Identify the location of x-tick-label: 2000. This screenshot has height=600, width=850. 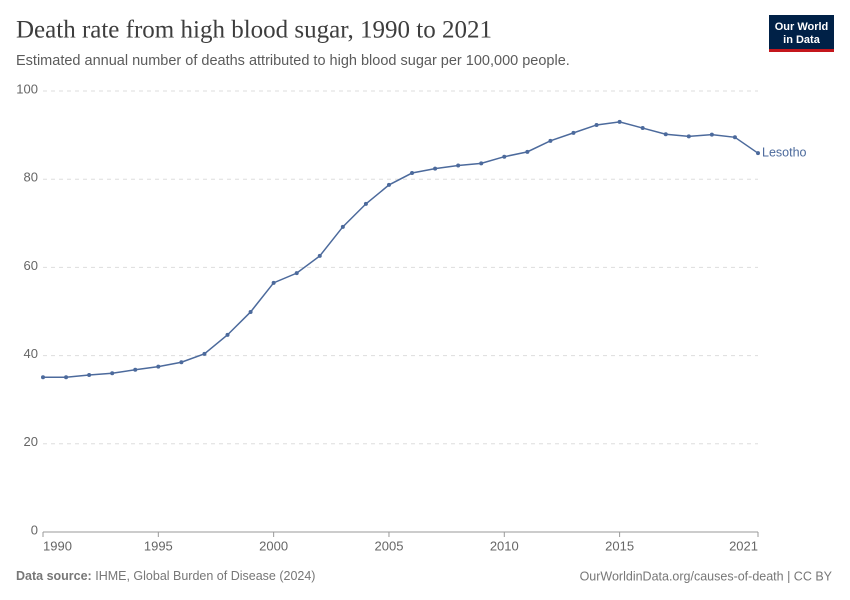
(273, 545).